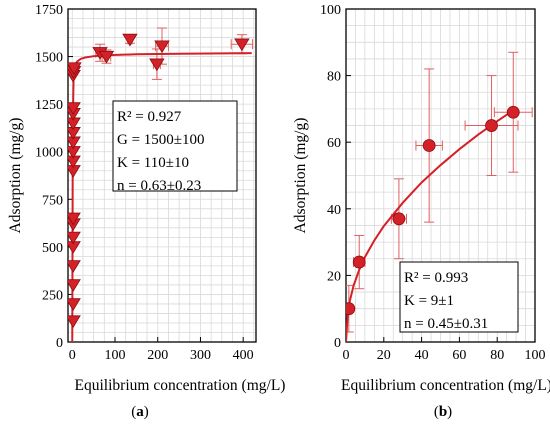 This screenshot has width=550, height=428. Describe the element at coordinates (140, 412) in the screenshot. I see `panel-label-a: (a)` at that location.